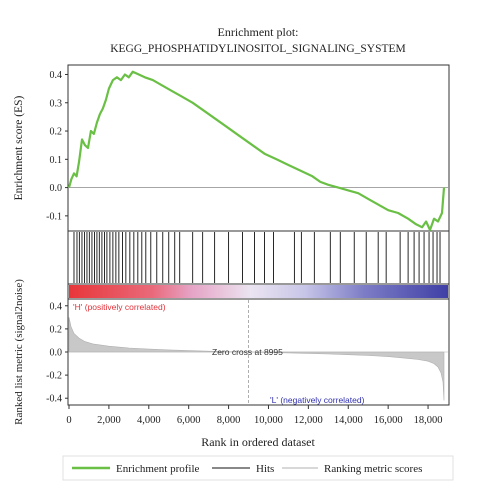  I want to click on x-tick-label: 0, so click(68, 420).